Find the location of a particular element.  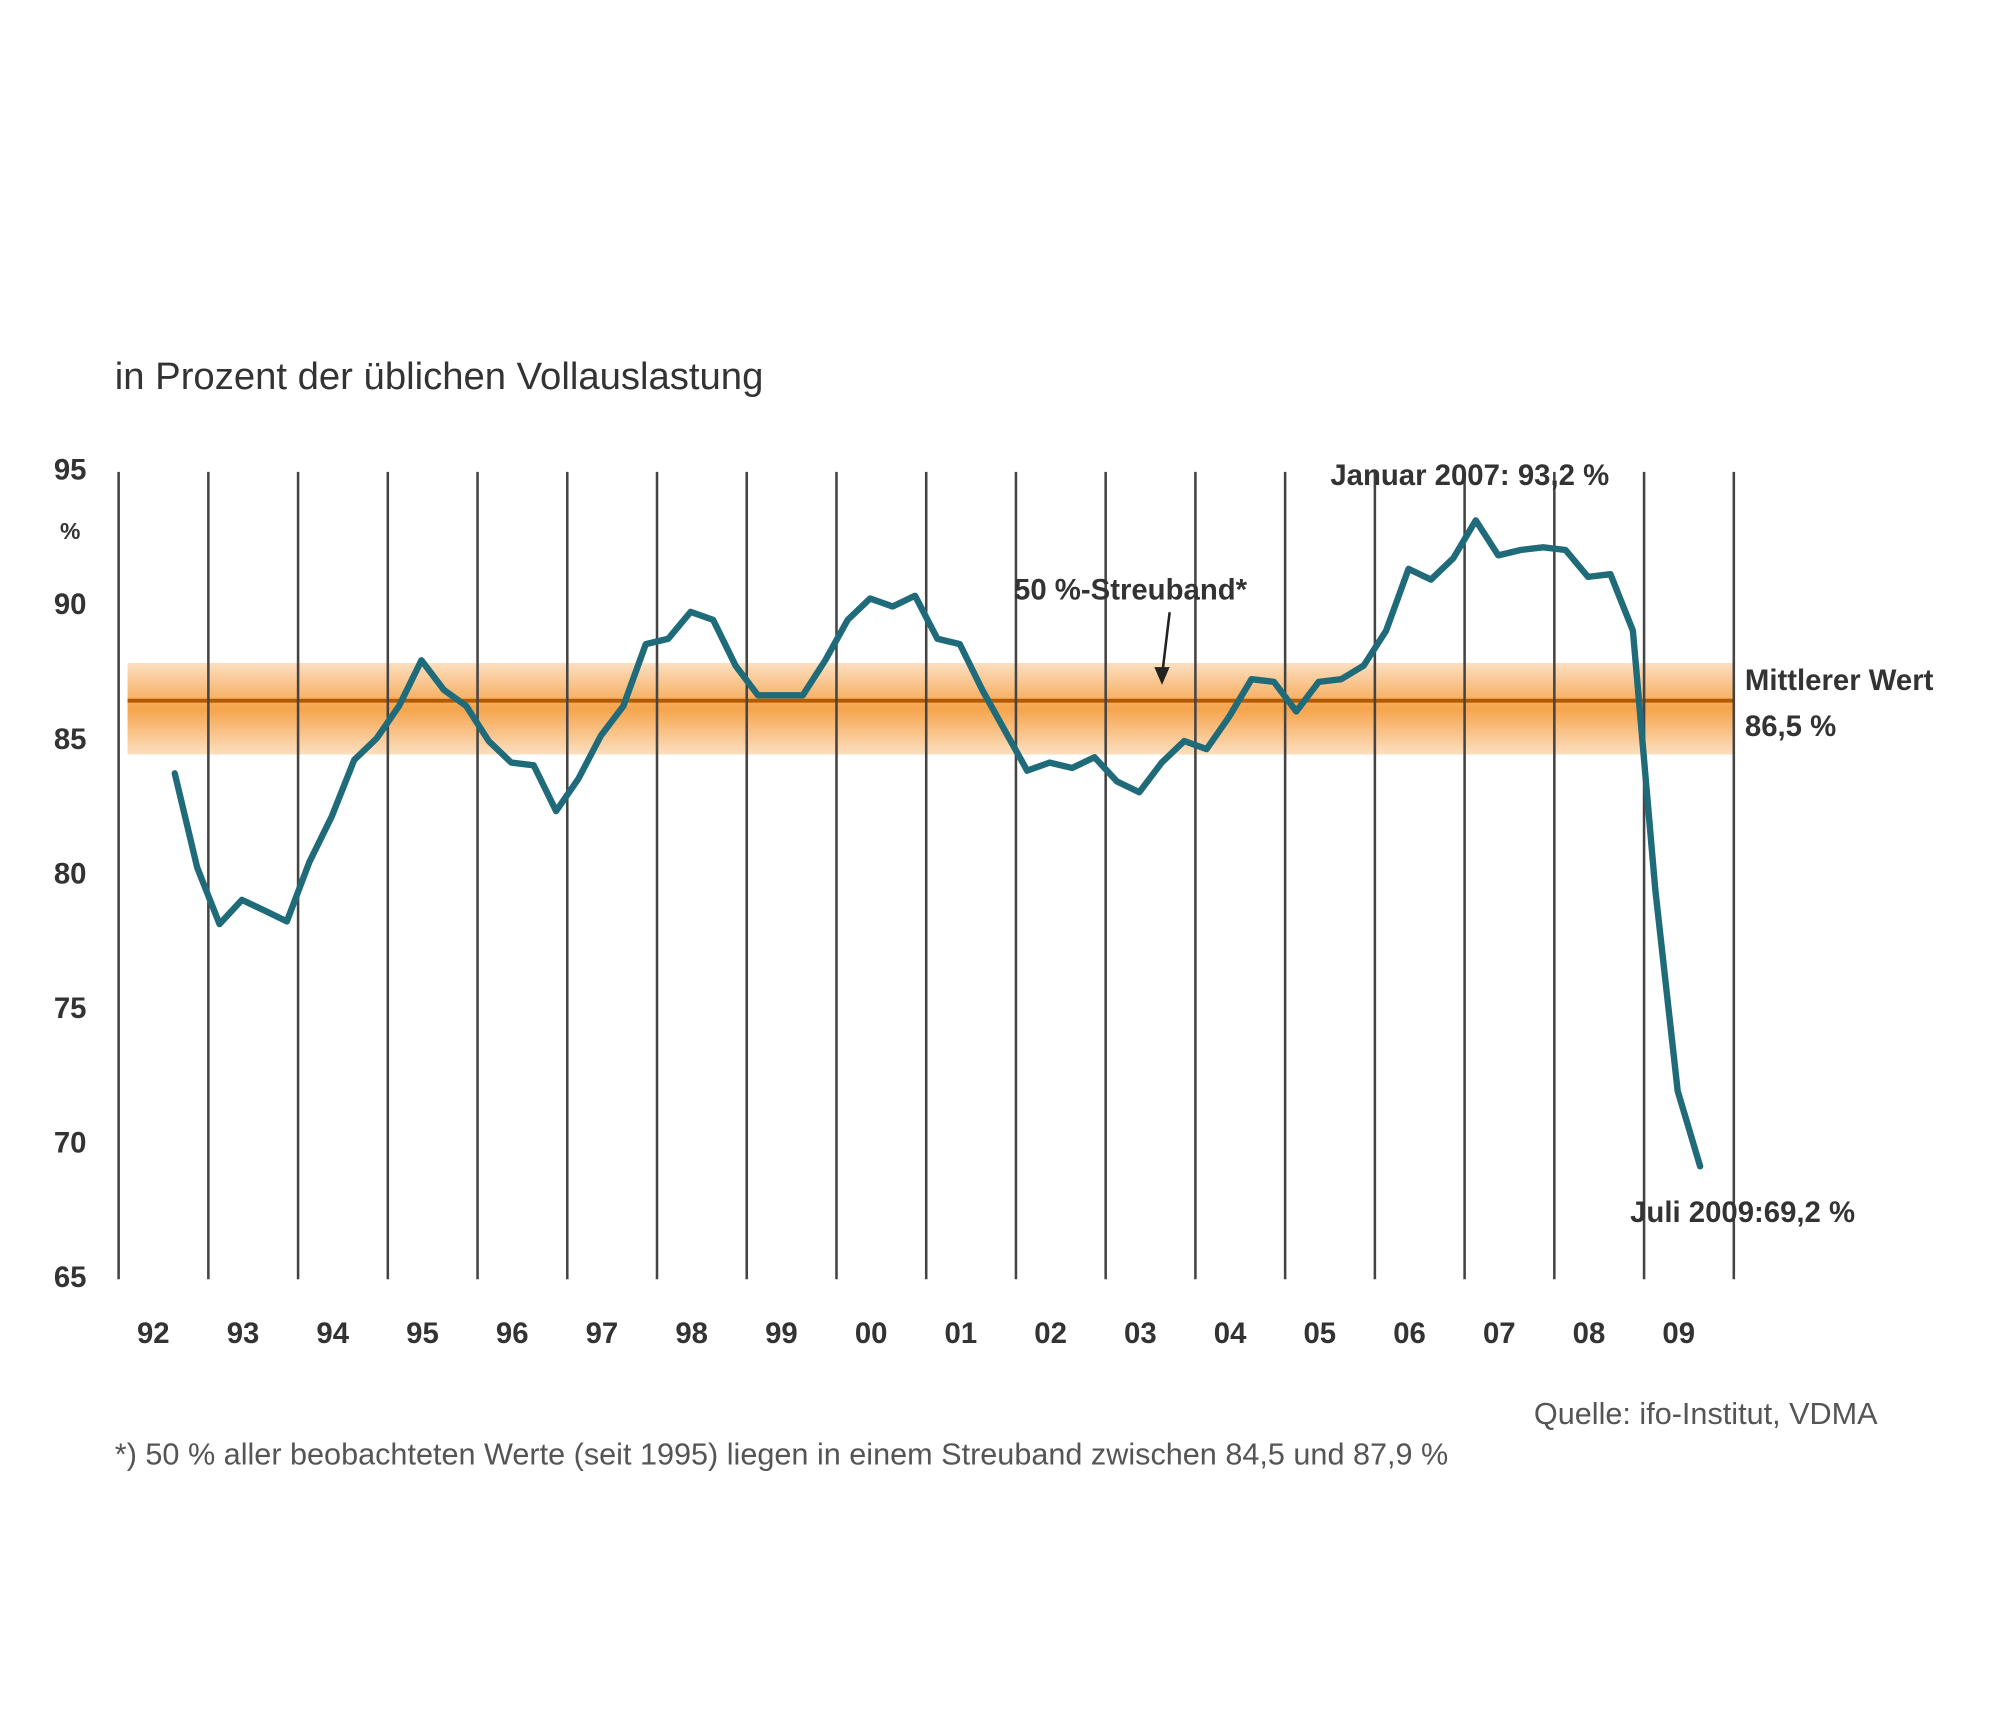

x-tick-label: 95 is located at coordinates (422, 1333).